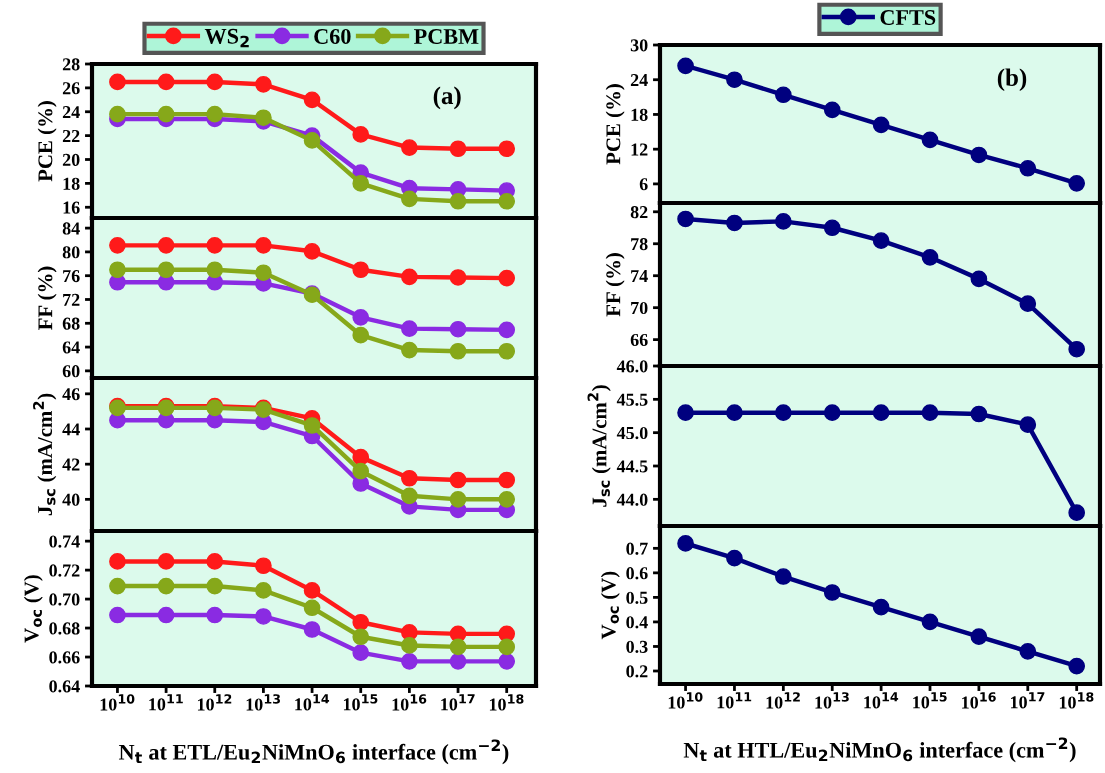 Image resolution: width=1105 pixels, height=773 pixels. Describe the element at coordinates (71, 299) in the screenshot. I see `y-tick-label: 72` at that location.